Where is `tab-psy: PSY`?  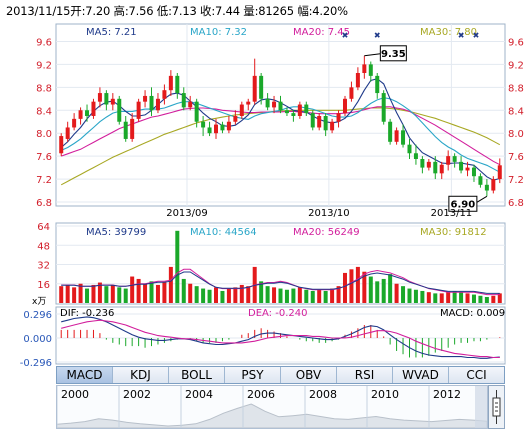 tab-psy: PSY is located at coordinates (253, 375).